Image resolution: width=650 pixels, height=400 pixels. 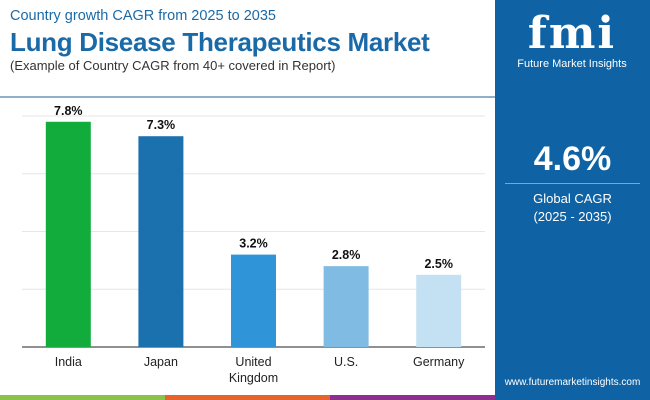 What do you see at coordinates (346, 255) in the screenshot?
I see `data-label: 2.8%` at bounding box center [346, 255].